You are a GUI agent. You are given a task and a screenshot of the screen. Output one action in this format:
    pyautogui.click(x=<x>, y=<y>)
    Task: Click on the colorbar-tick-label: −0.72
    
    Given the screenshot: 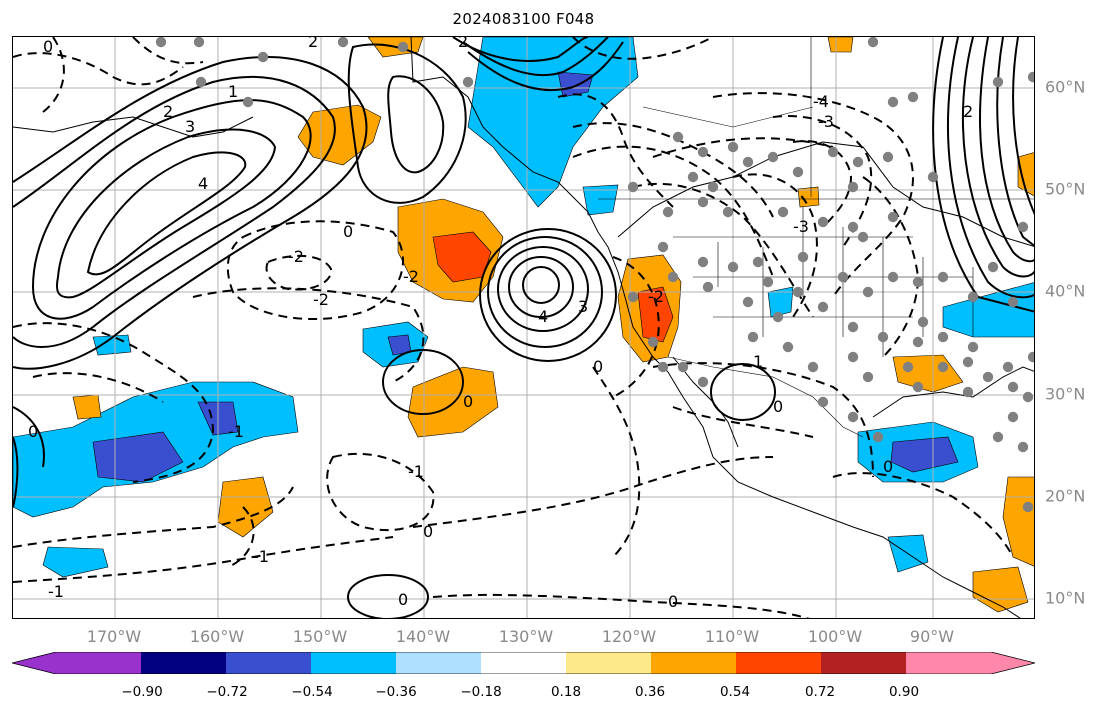 What is the action you would take?
    pyautogui.click(x=227, y=692)
    